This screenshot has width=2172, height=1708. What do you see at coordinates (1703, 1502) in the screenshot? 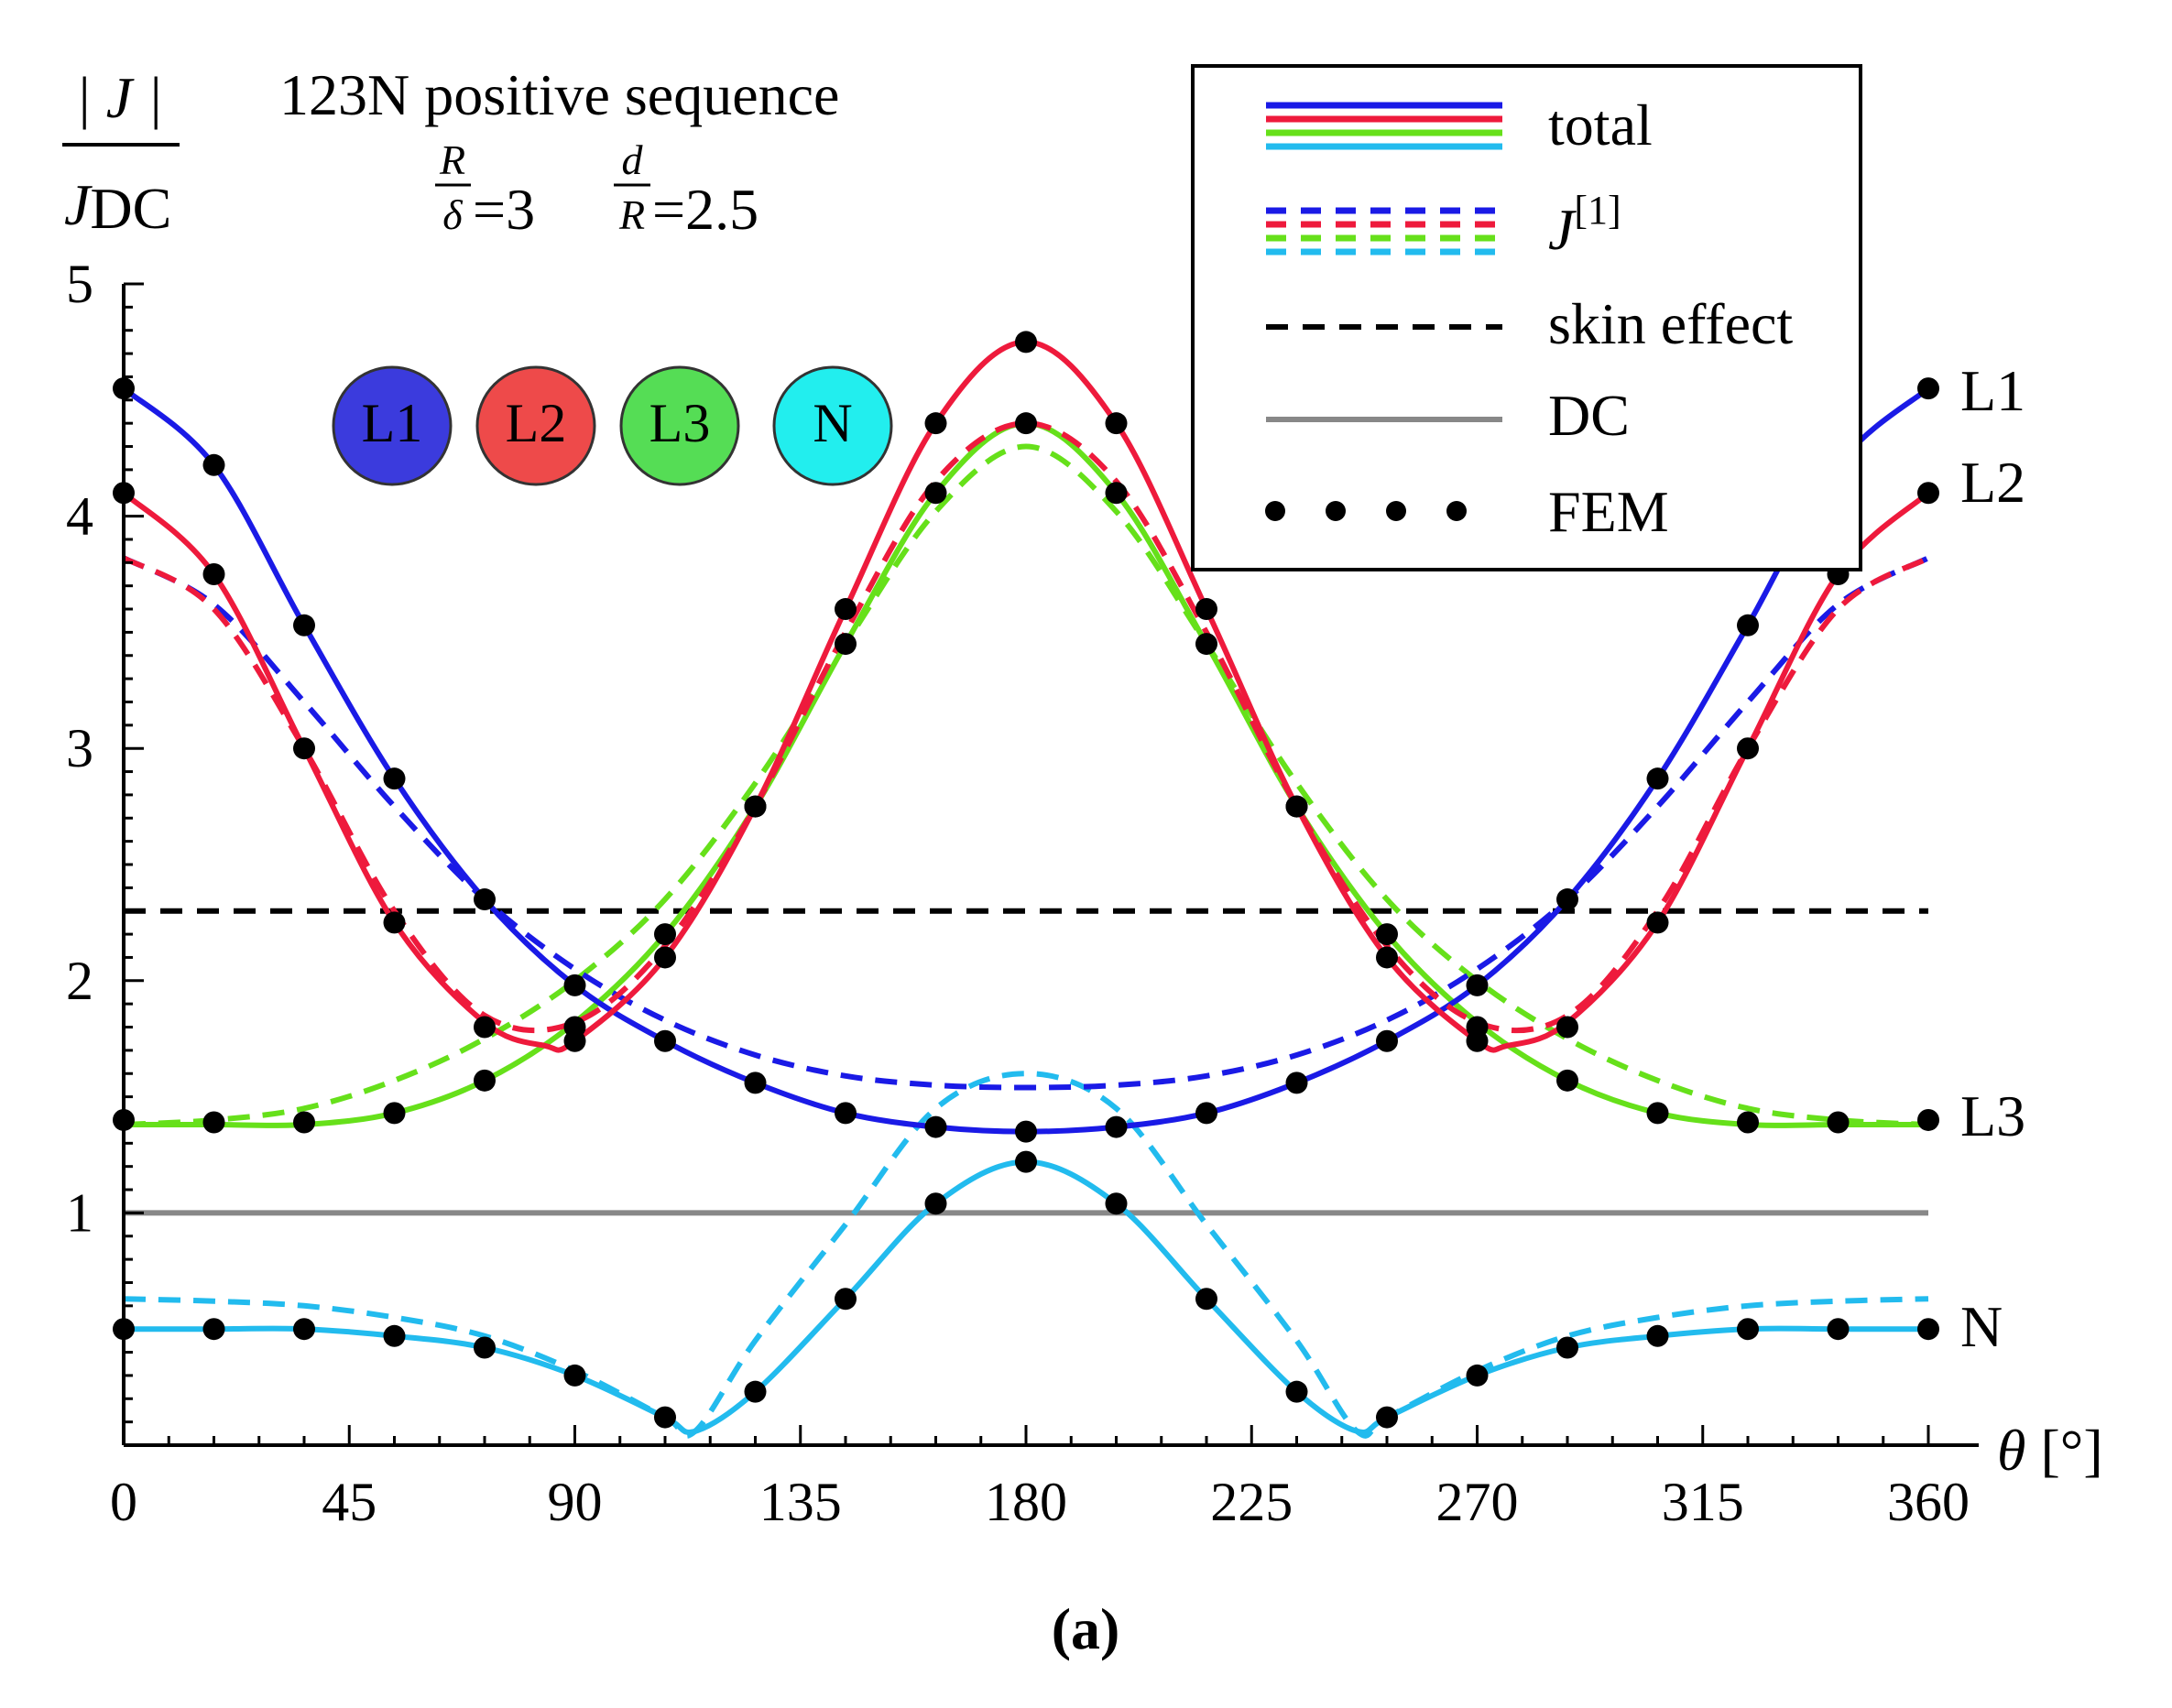
I see `x-tick-label: 315` at bounding box center [1703, 1502].